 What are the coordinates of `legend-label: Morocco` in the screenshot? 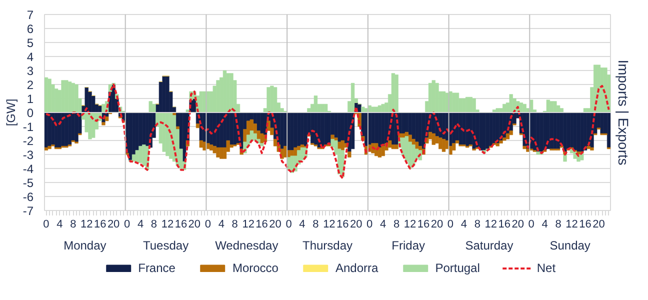 It's located at (255, 268).